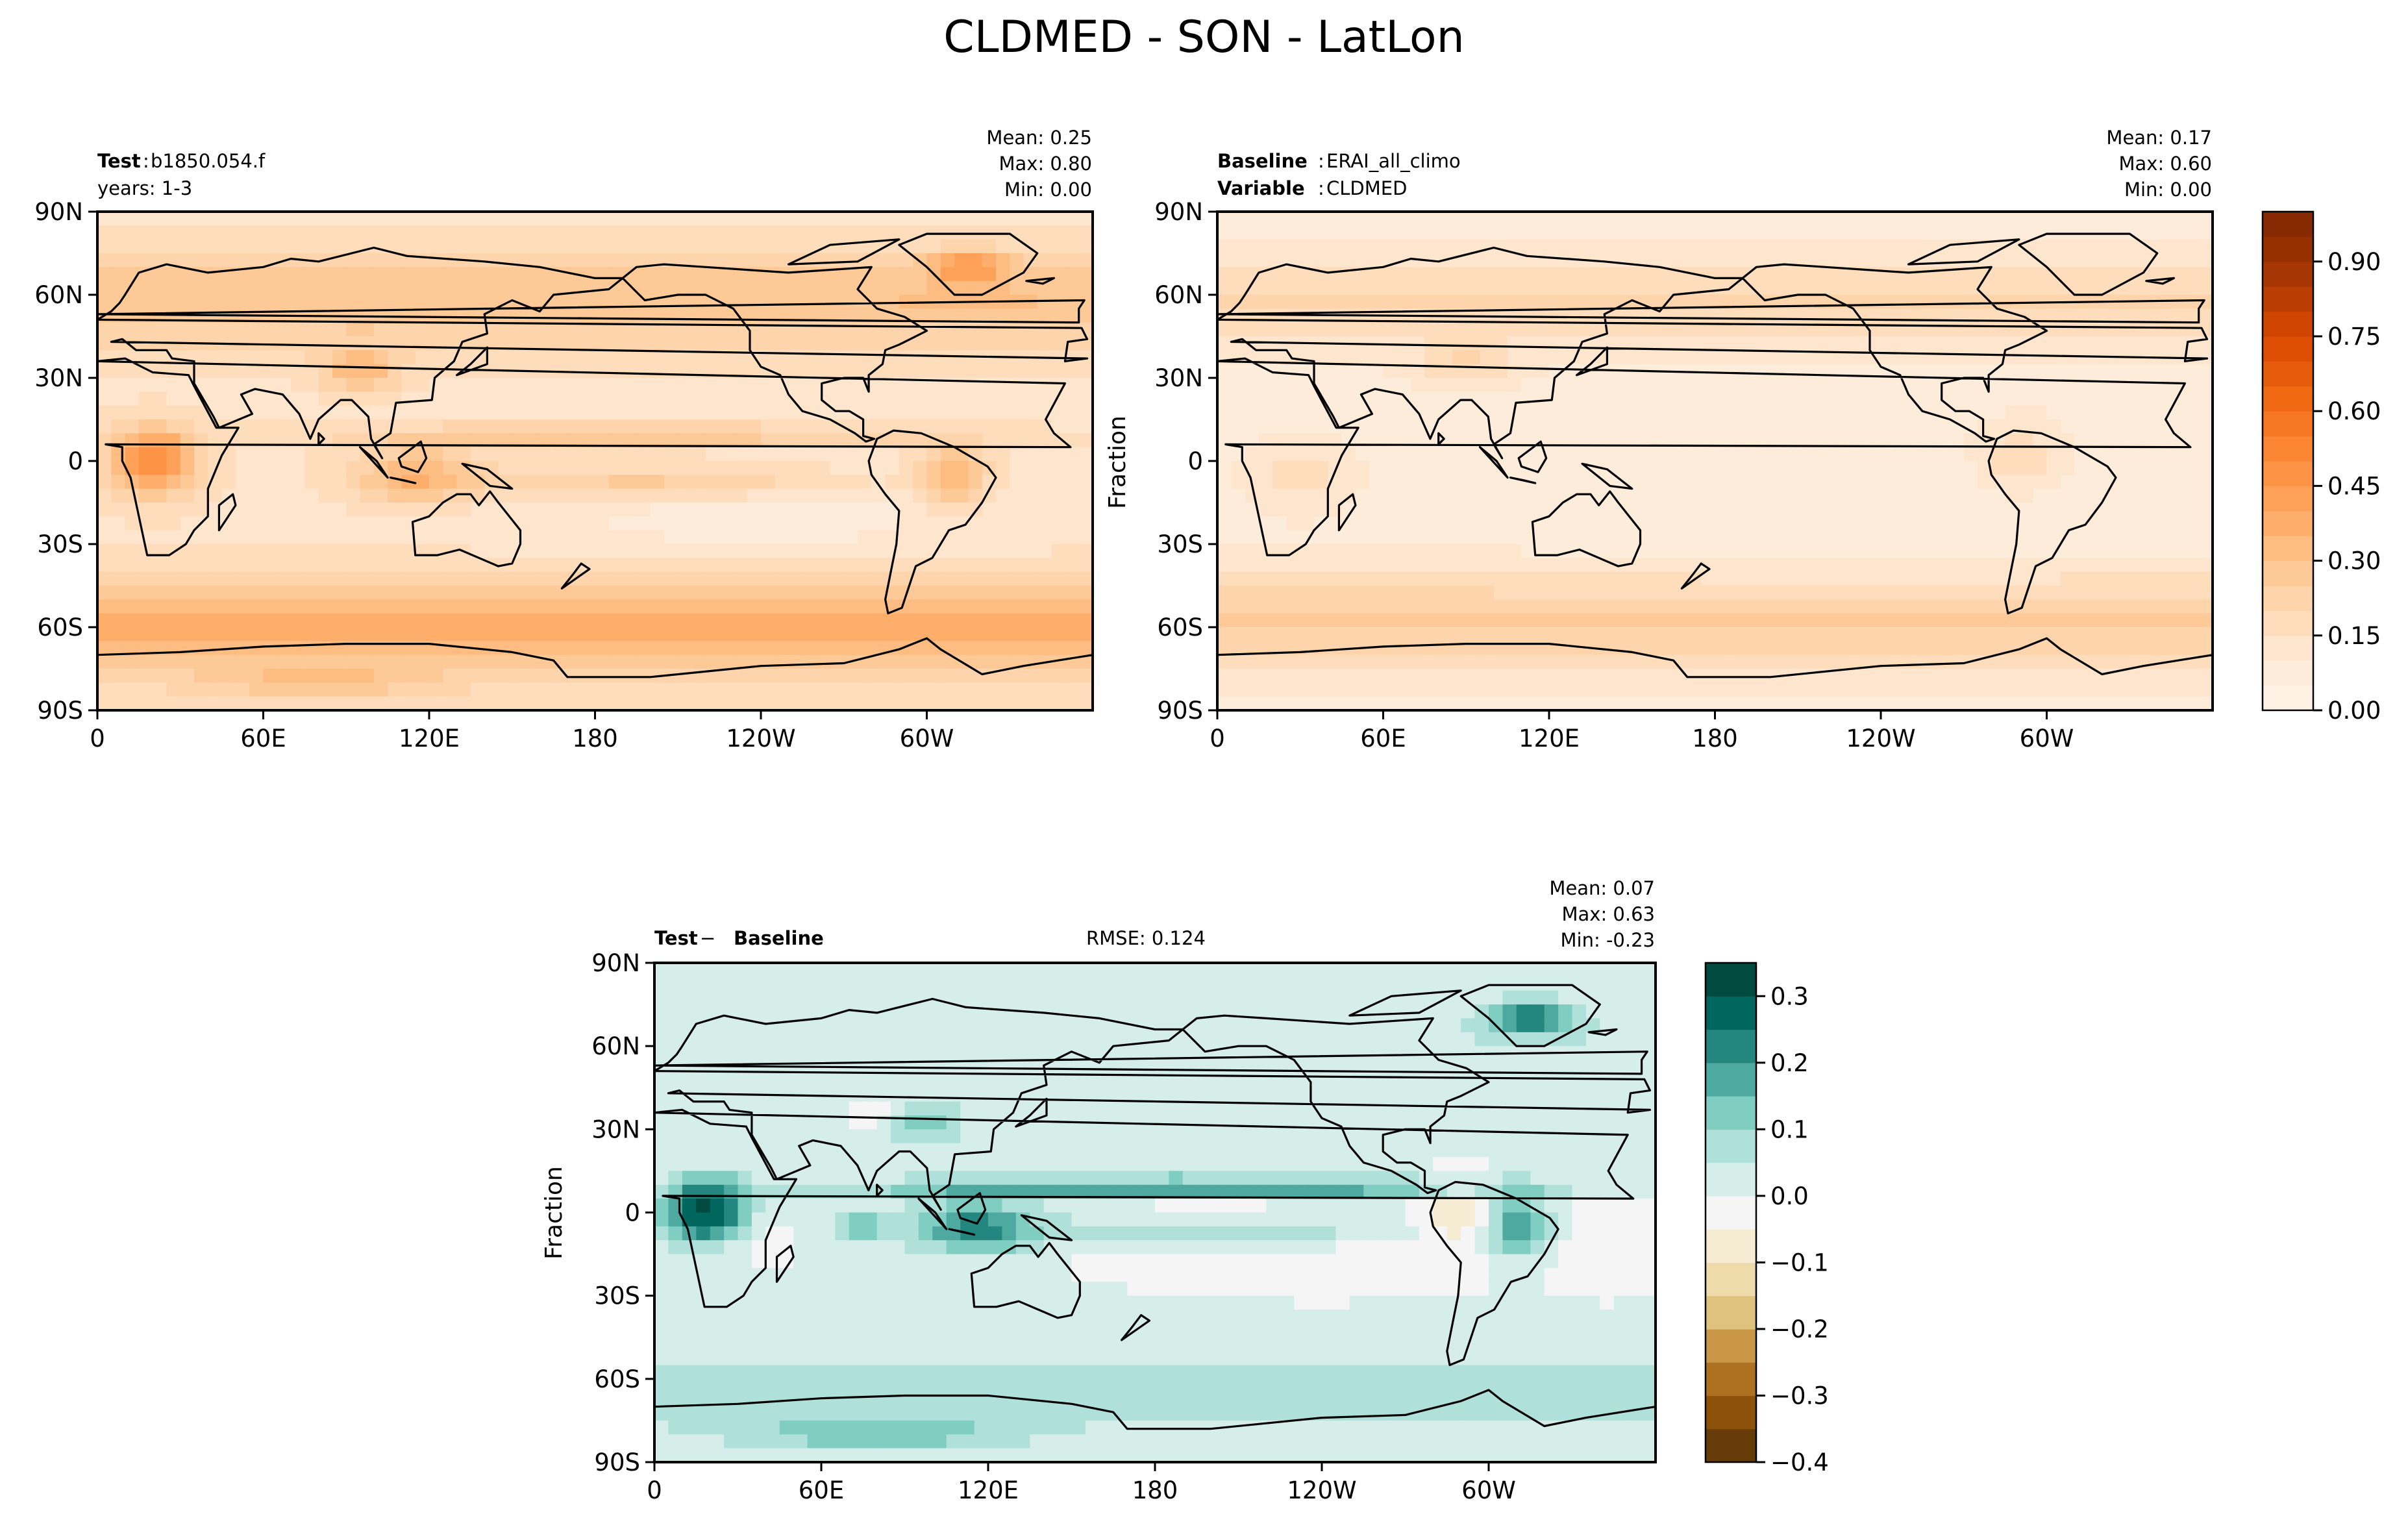  Describe the element at coordinates (1393, 161) in the screenshot. I see `baseline-label-value: ERAI_all_climo` at that location.